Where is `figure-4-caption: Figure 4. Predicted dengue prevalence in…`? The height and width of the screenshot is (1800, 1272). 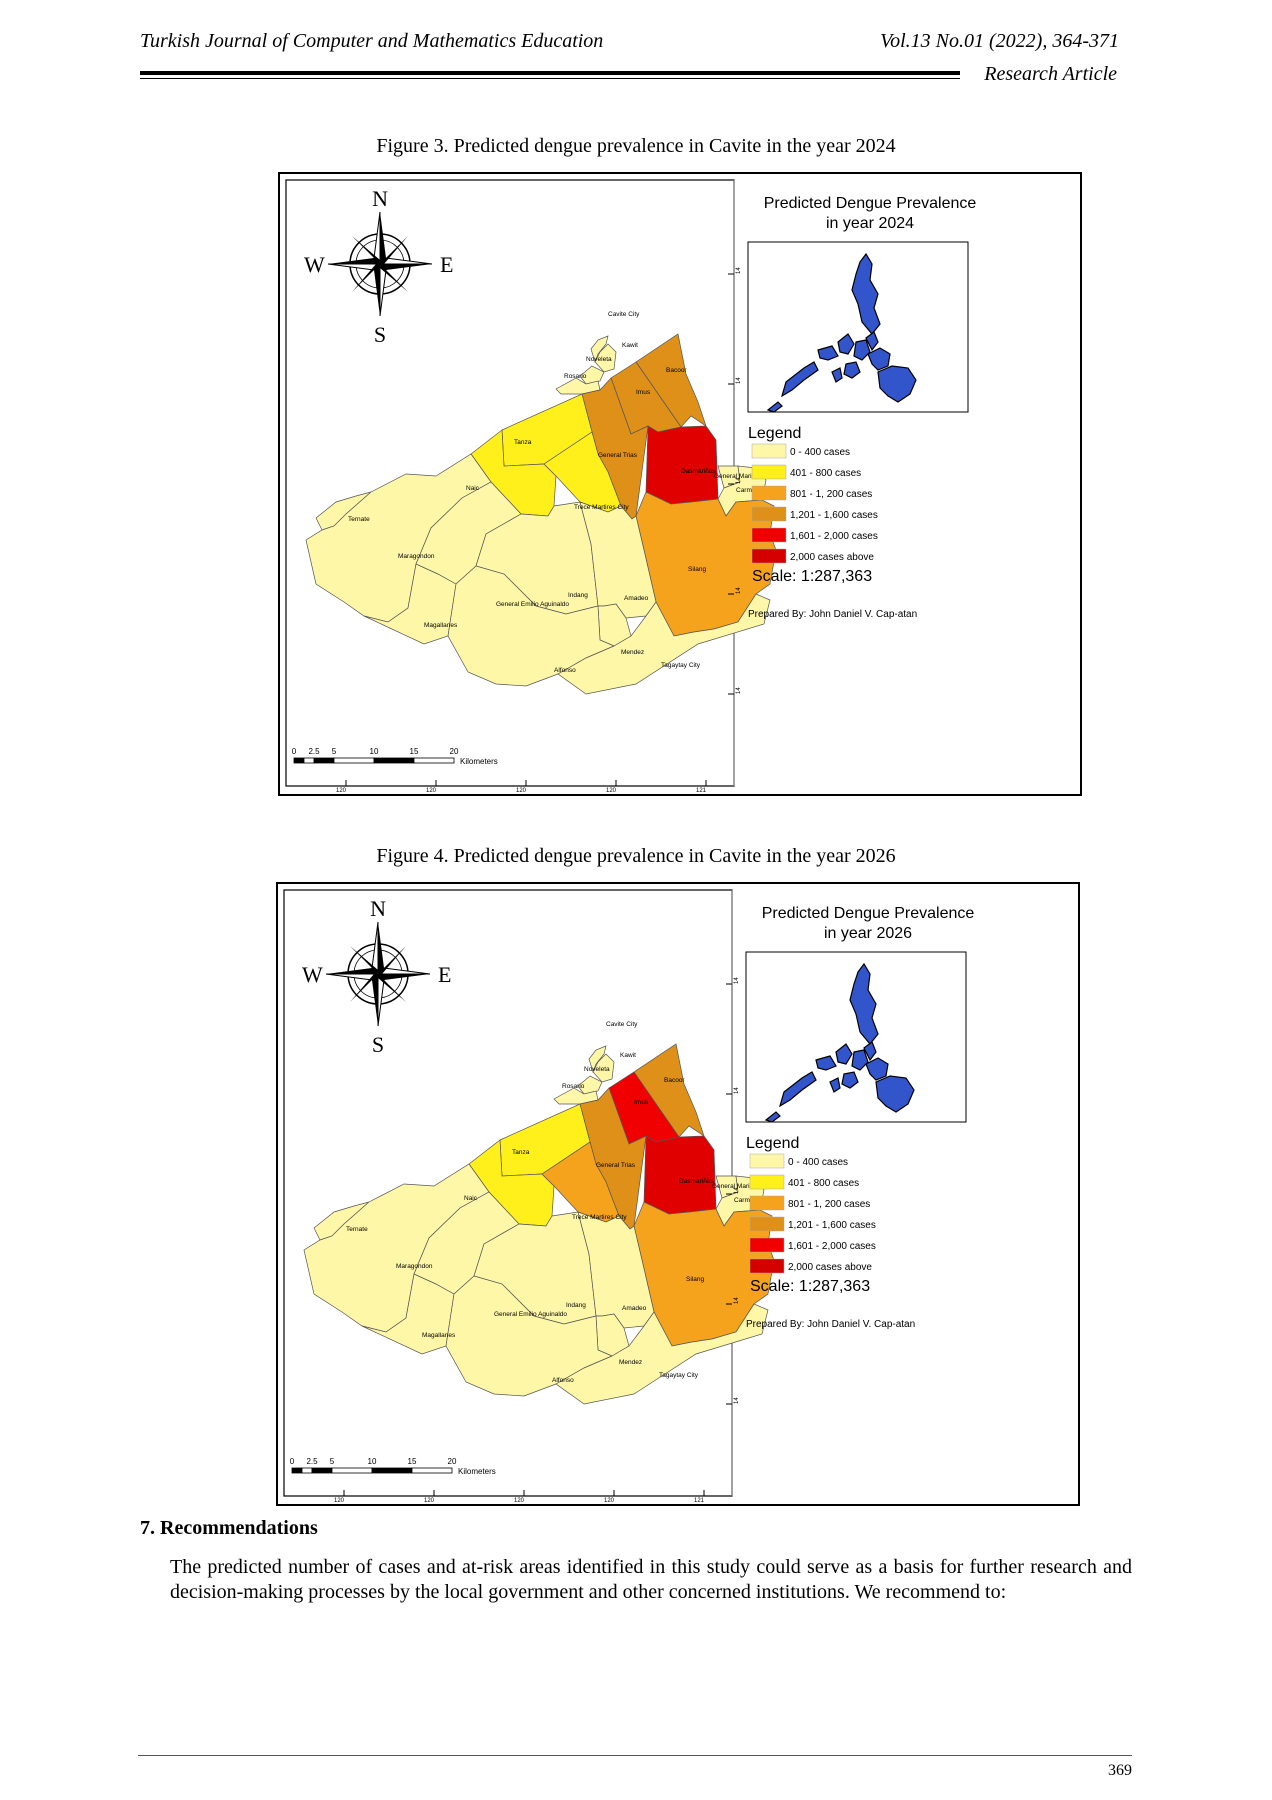 figure-4-caption: Figure 4. Predicted dengue prevalence in… is located at coordinates (636, 856).